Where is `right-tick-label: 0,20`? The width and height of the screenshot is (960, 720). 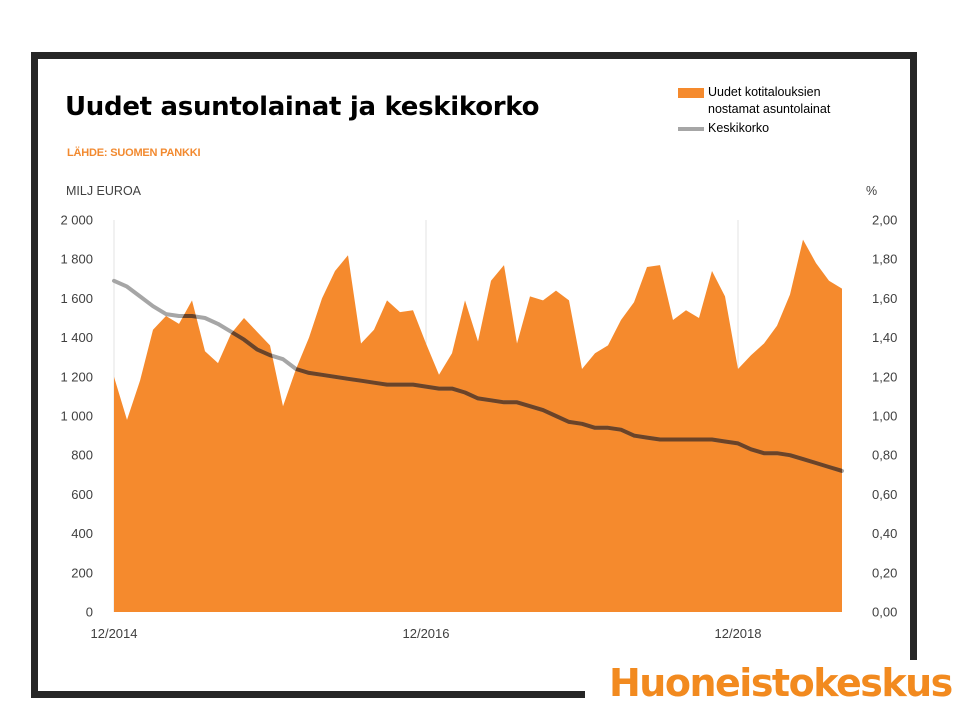 right-tick-label: 0,20 is located at coordinates (884, 572).